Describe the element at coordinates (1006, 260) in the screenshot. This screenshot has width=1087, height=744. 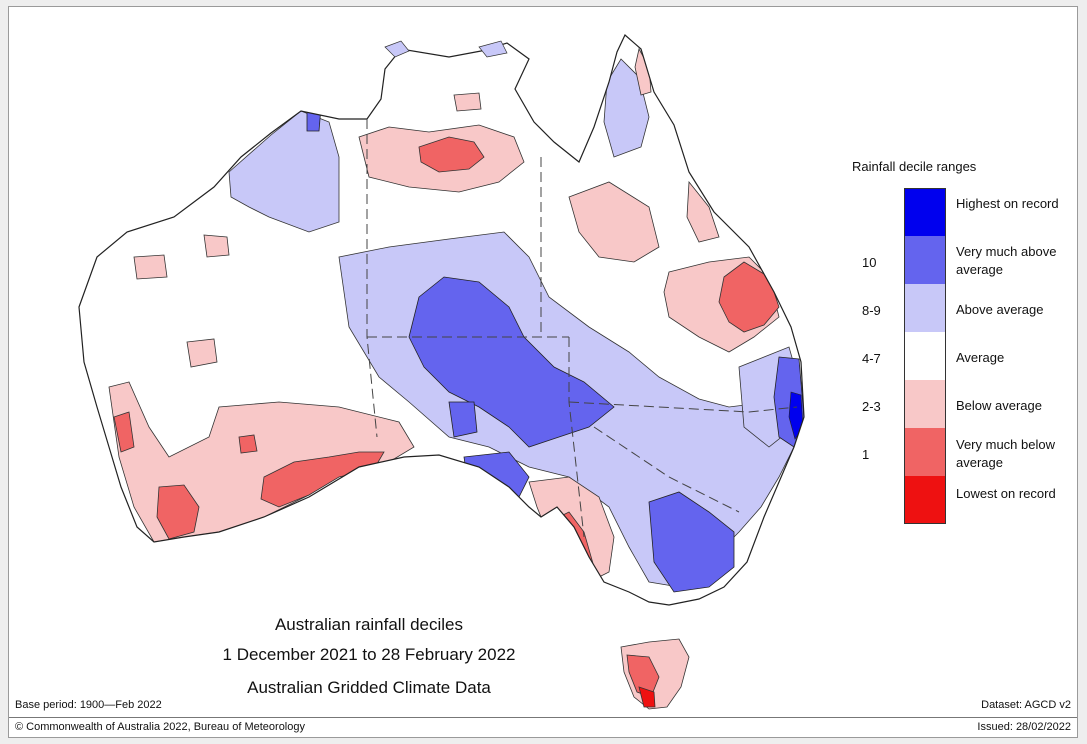
I see `legend-label-very-much-above: Very much above average` at that location.